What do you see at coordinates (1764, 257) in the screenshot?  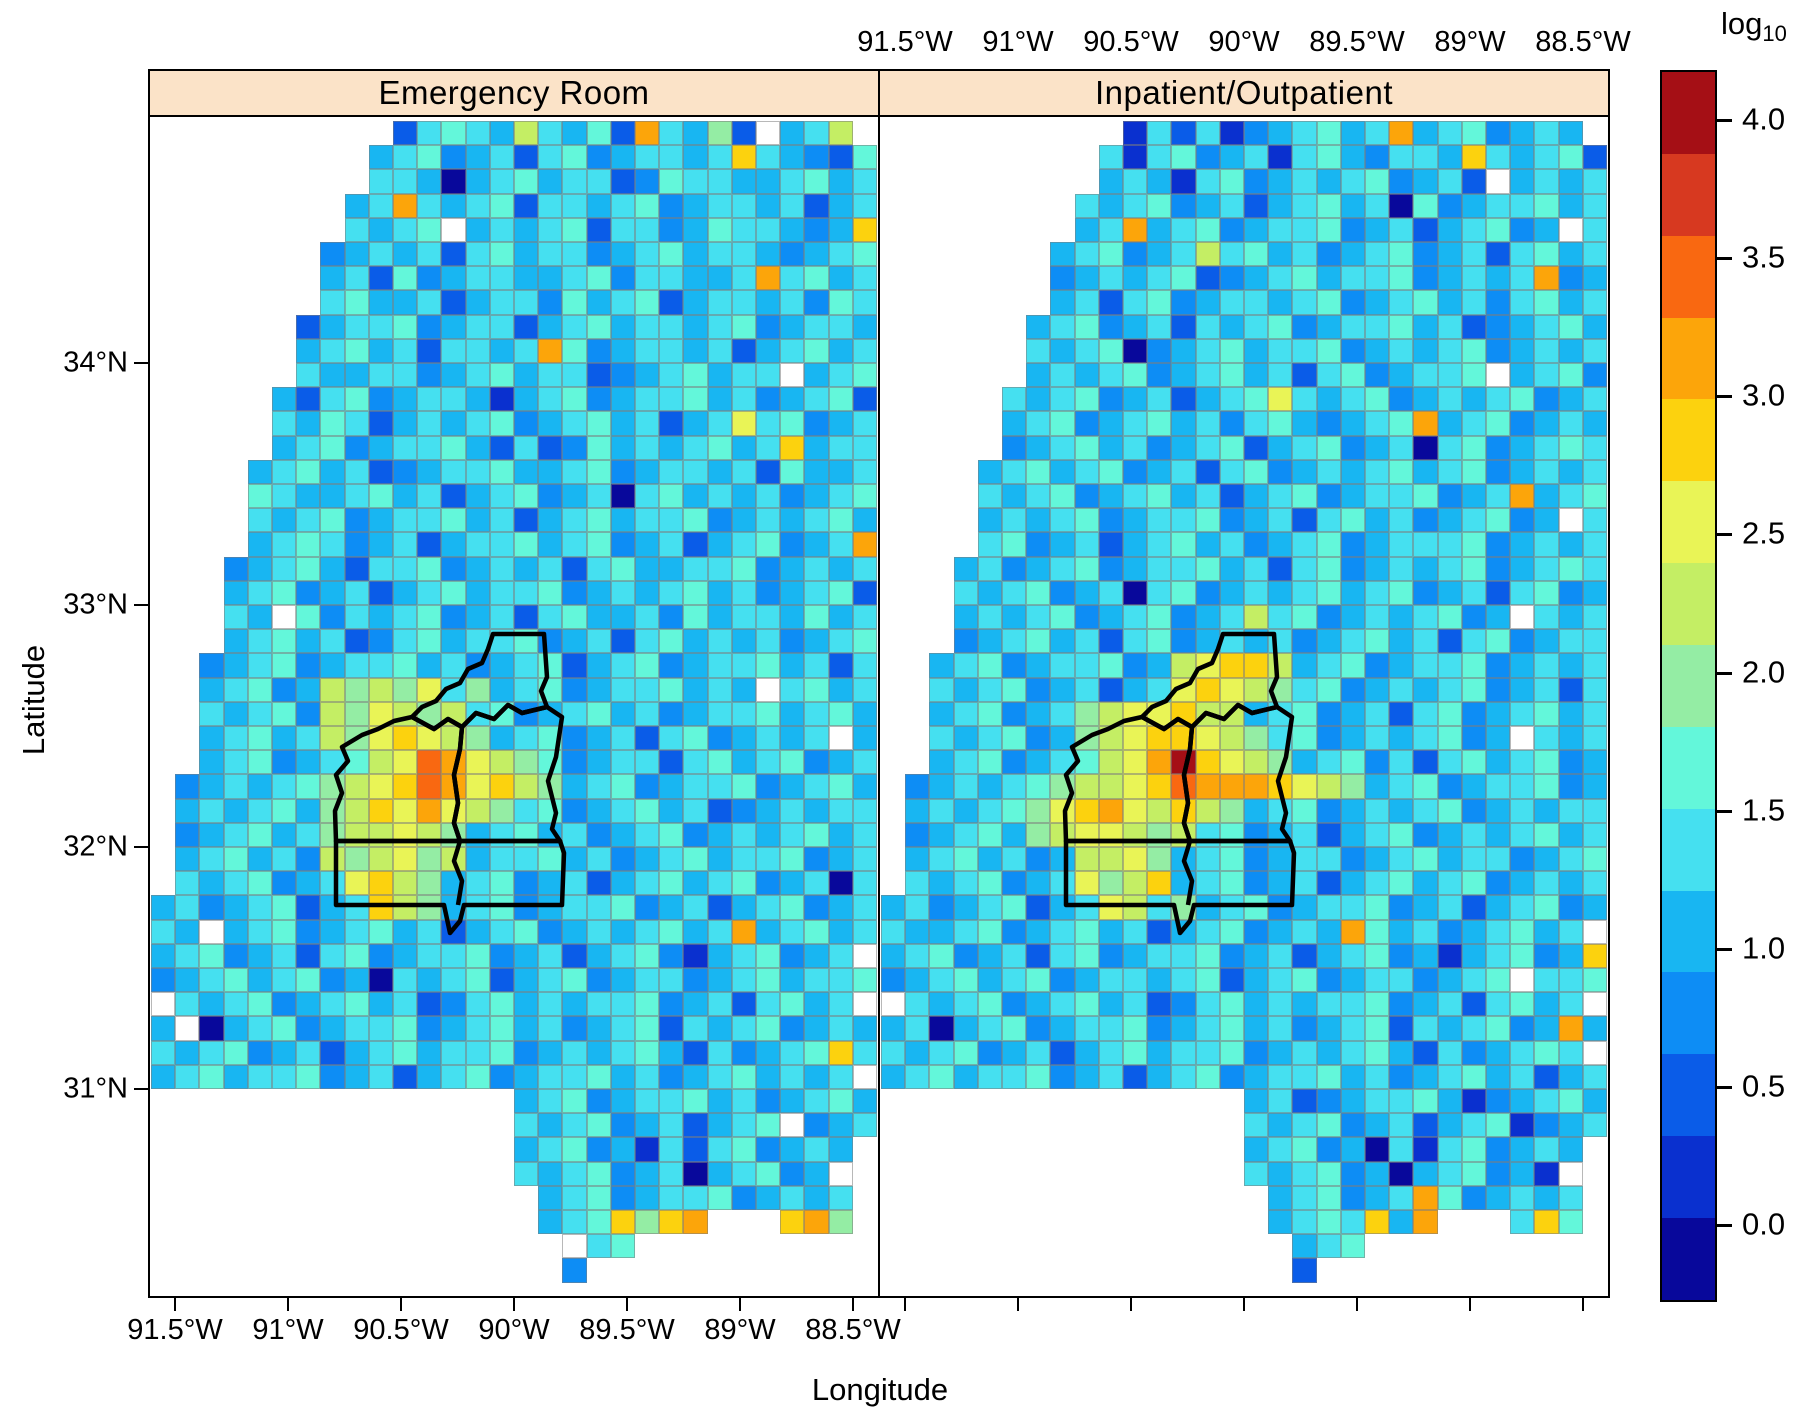 I see `colorbar-tick-label: 3.5` at bounding box center [1764, 257].